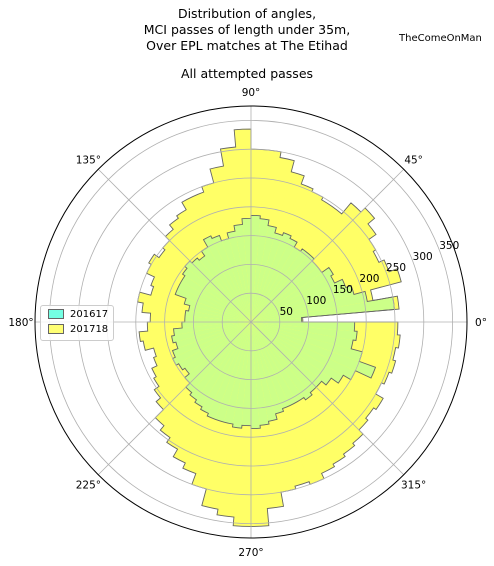  Describe the element at coordinates (413, 486) in the screenshot. I see `angle-tick-label: 315°` at that location.